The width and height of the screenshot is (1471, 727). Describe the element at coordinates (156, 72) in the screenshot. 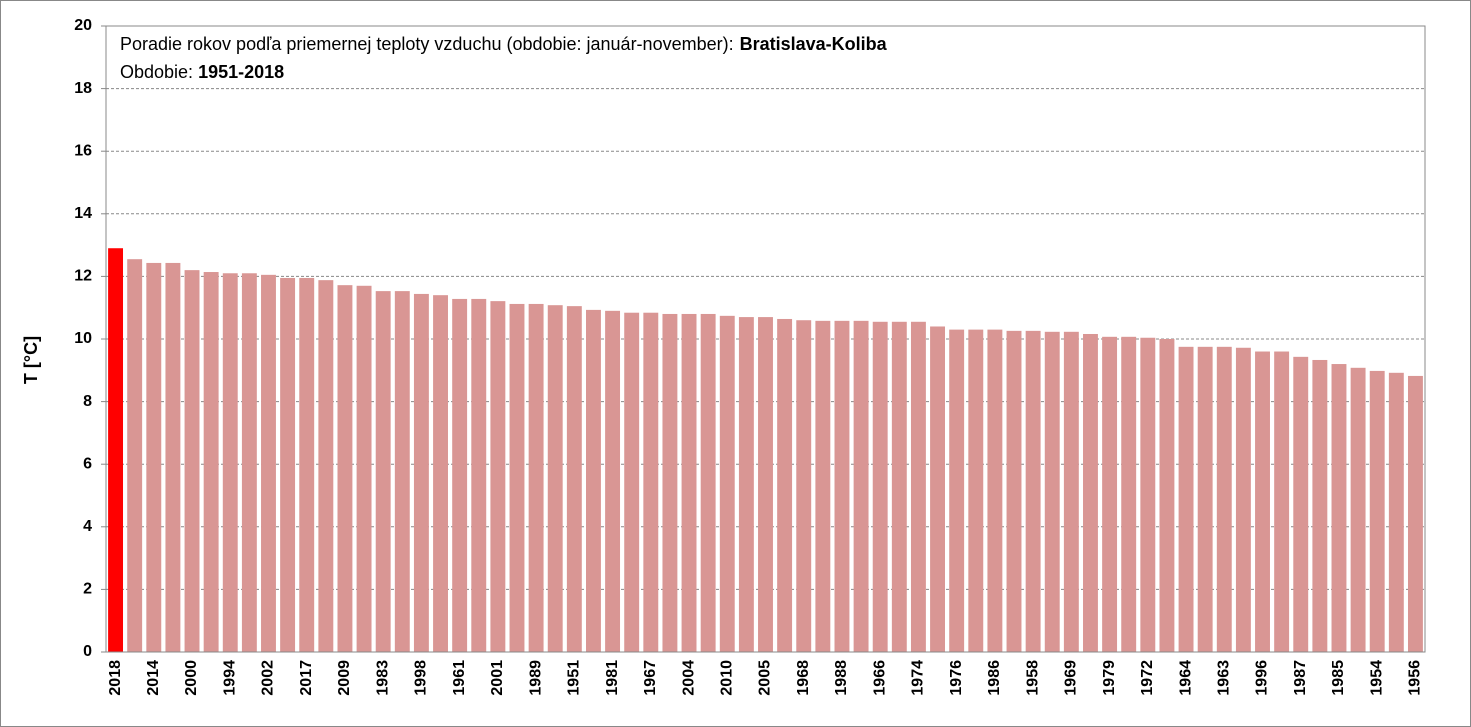

I see `subtitle-text: Obdobie:` at that location.